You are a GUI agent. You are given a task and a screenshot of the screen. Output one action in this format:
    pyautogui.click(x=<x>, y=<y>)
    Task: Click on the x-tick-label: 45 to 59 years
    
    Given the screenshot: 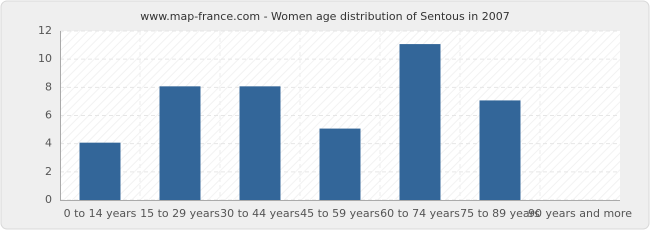 What is the action you would take?
    pyautogui.click(x=340, y=213)
    